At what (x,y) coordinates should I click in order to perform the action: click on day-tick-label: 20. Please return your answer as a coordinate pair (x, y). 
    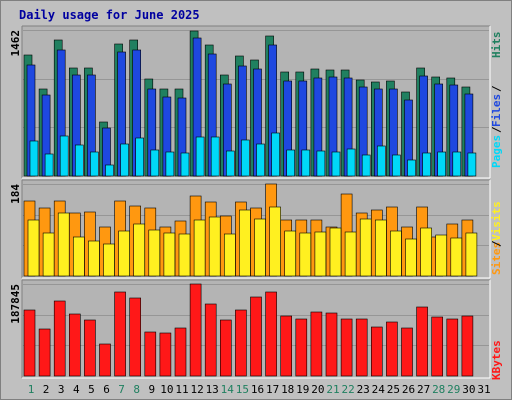
    Looking at the image, I should click on (317, 389).